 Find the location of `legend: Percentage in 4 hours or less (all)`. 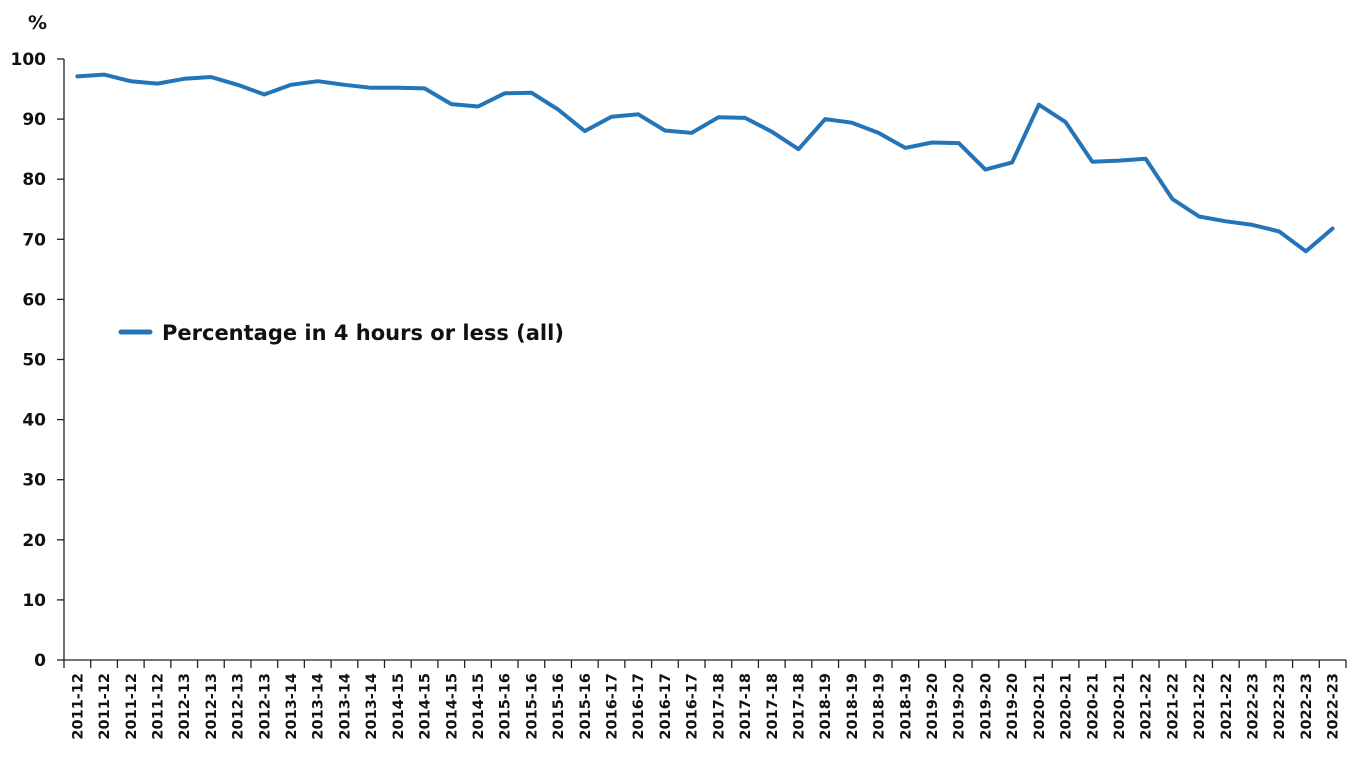

legend: Percentage in 4 hours or less (all) is located at coordinates (342, 333).